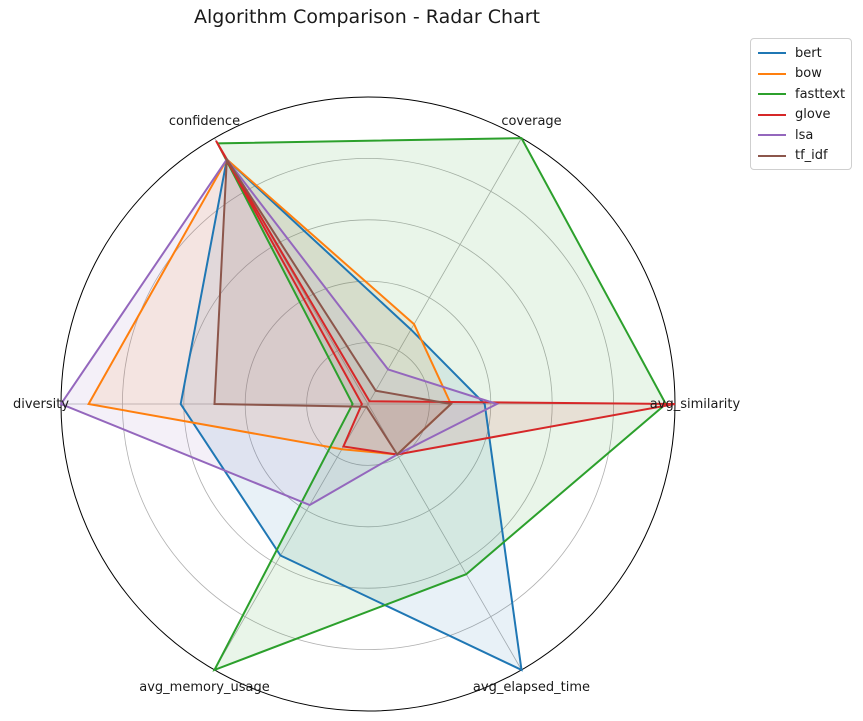 Image resolution: width=863 pixels, height=721 pixels. Describe the element at coordinates (204, 687) in the screenshot. I see `axis-label-avg-memory-usage: avg_memory_usage` at that location.